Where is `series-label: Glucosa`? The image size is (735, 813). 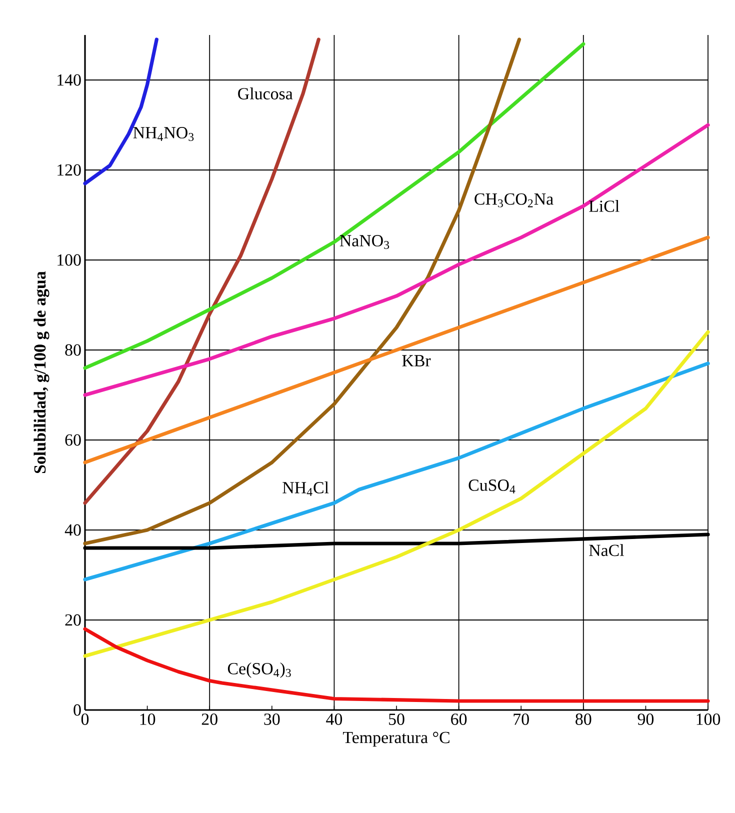
series-label: Glucosa is located at coordinates (265, 94).